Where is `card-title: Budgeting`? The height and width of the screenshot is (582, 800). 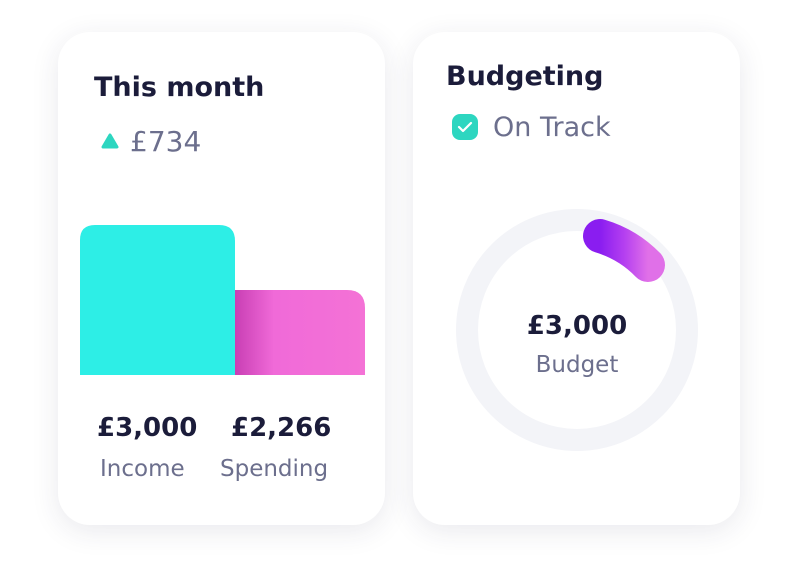
card-title: Budgeting is located at coordinates (525, 76).